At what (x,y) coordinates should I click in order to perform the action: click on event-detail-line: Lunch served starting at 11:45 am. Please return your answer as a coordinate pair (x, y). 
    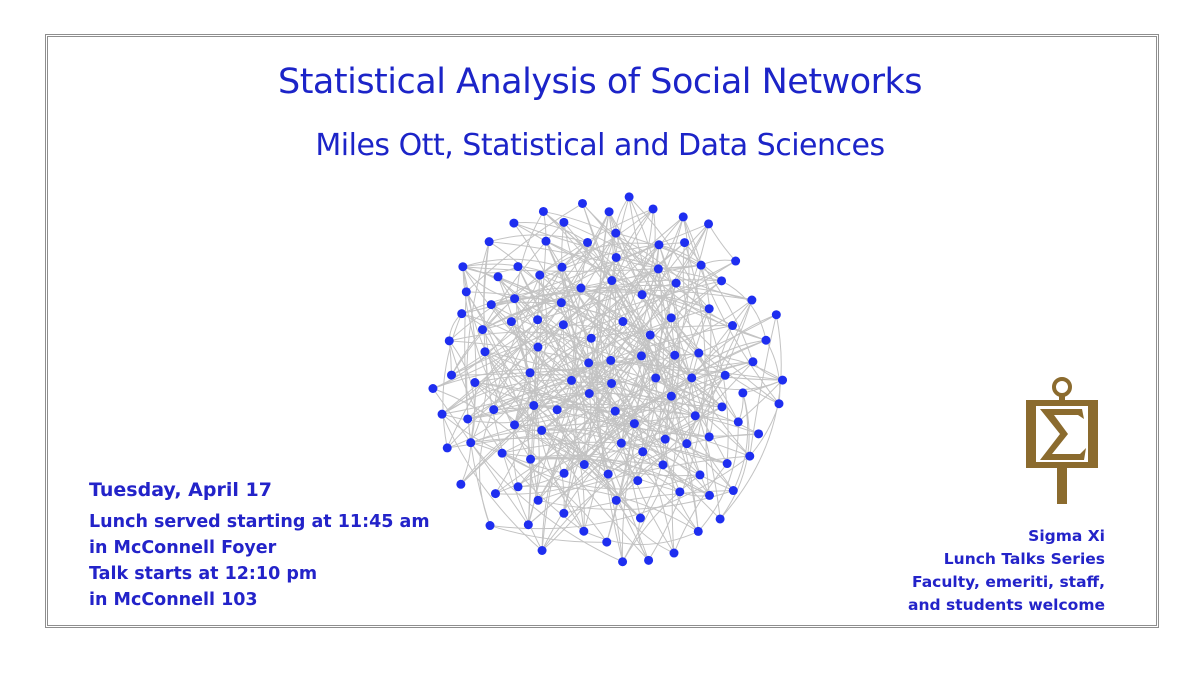
    Looking at the image, I should click on (259, 522).